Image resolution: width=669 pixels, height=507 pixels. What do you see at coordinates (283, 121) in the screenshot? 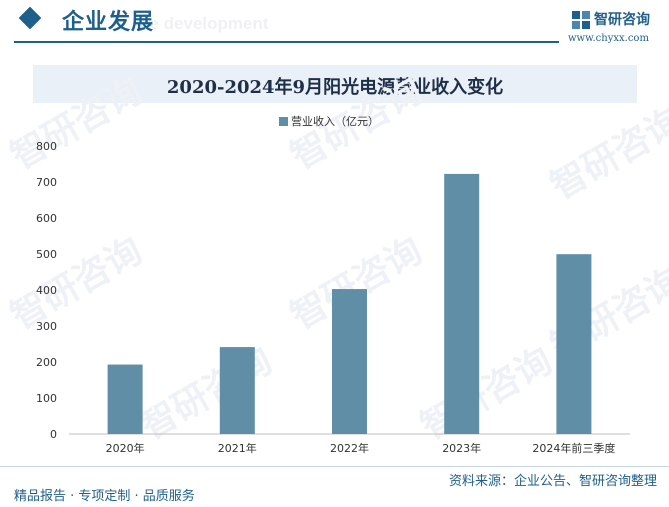
I see `legend-swatch` at bounding box center [283, 121].